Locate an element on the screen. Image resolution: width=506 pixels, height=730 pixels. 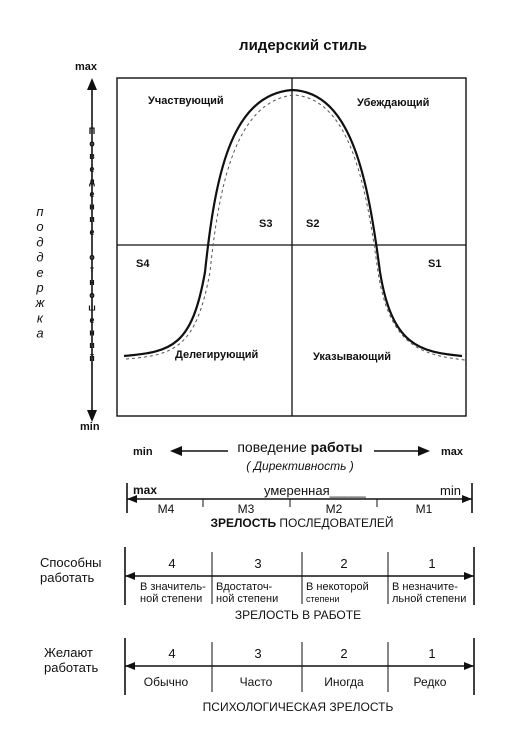
x-axis-min-label: min is located at coordinates (143, 452).